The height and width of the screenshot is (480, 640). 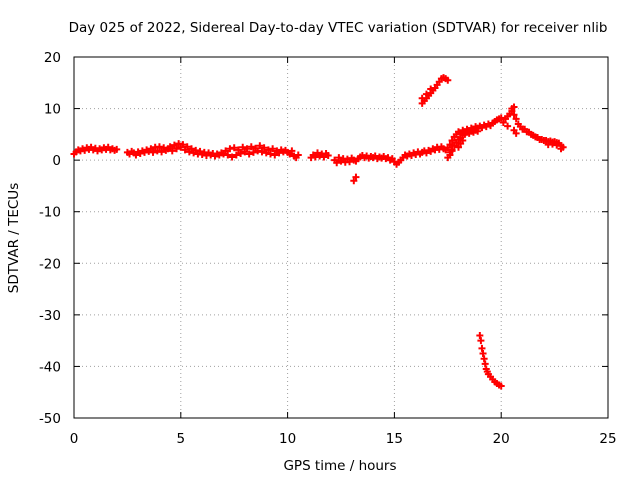 I want to click on y-tick-label: 10, so click(x=52, y=110).